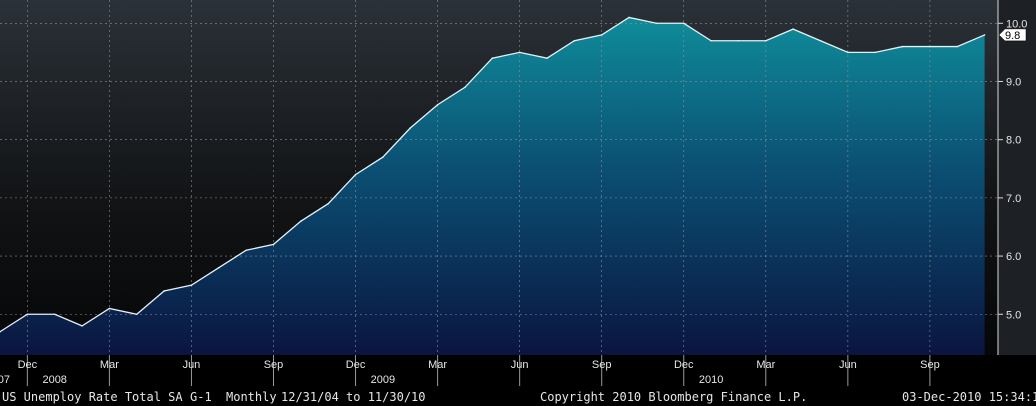 Image resolution: width=1036 pixels, height=406 pixels. Describe the element at coordinates (1013, 315) in the screenshot. I see `y-tick-label: 5.0` at that location.